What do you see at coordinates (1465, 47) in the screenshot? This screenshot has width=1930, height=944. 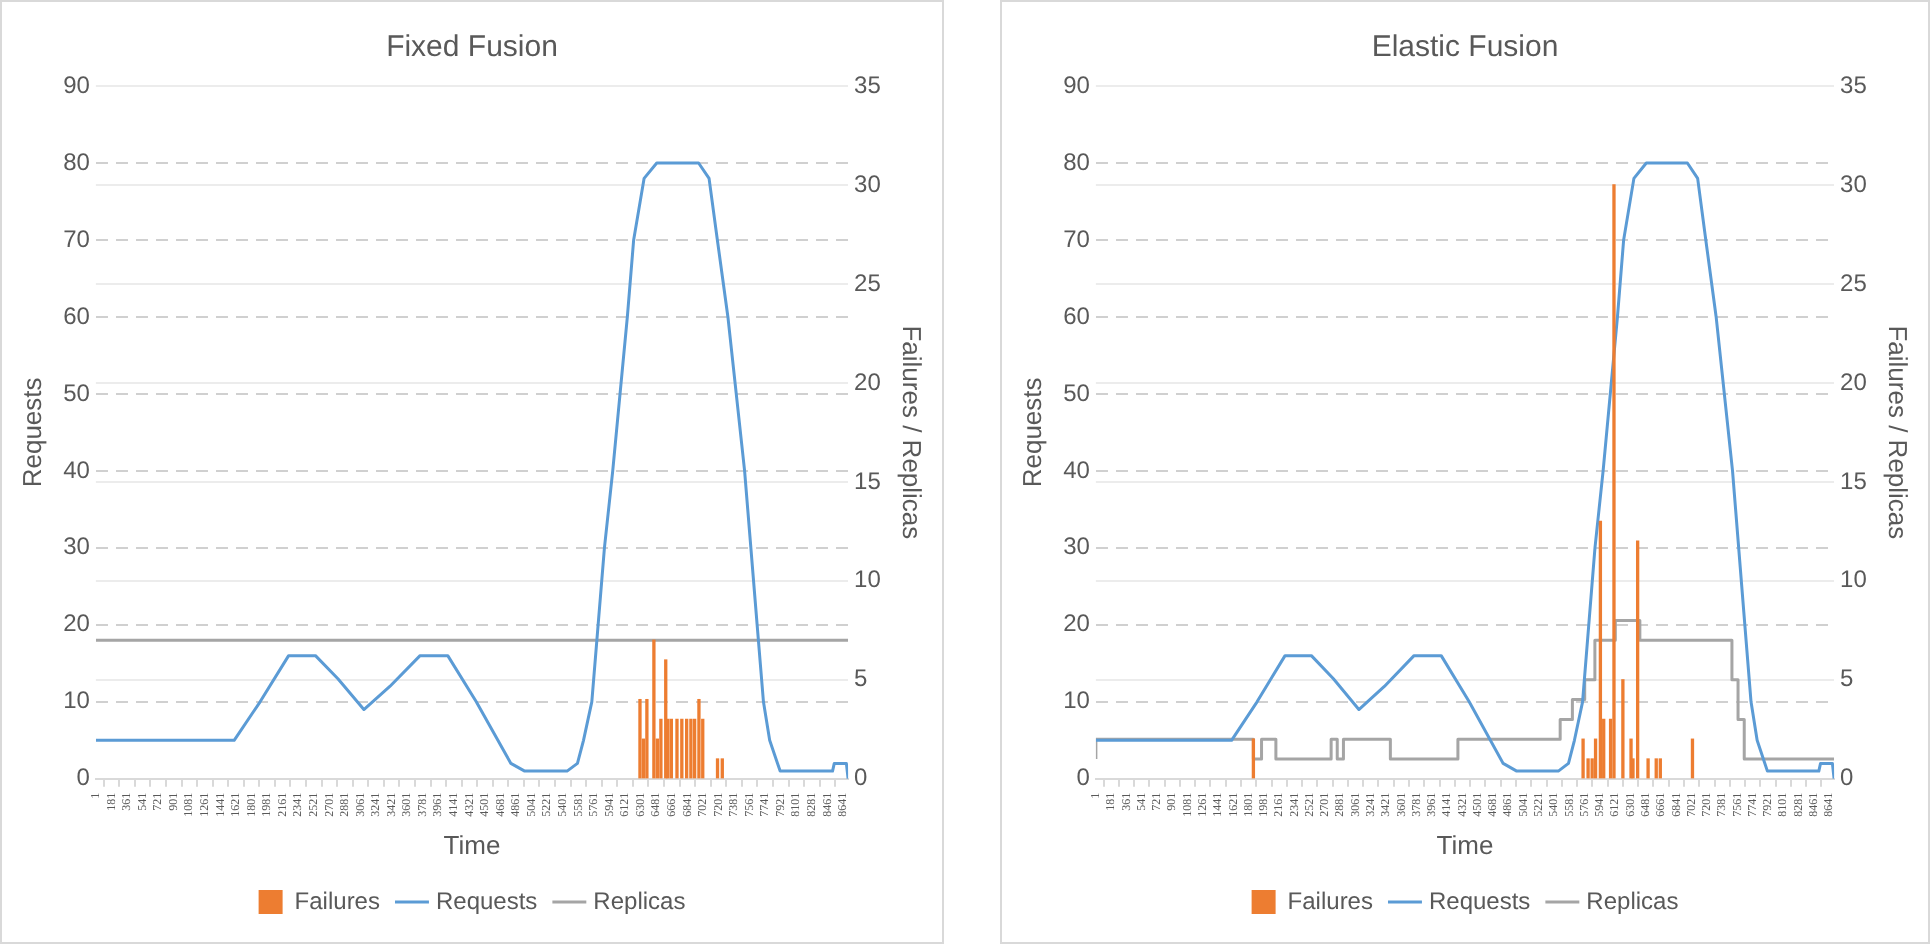 I see `chart-title: Elastic Fusion` at bounding box center [1465, 47].